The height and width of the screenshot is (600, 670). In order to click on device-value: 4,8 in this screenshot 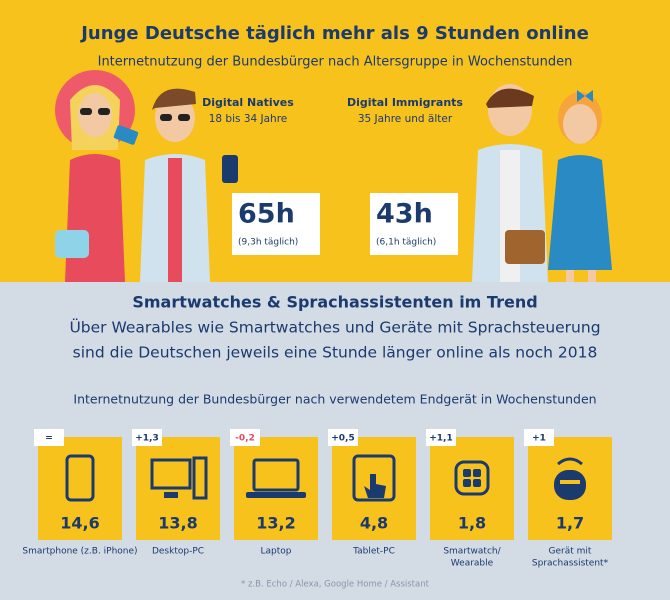, I will do `click(374, 523)`.